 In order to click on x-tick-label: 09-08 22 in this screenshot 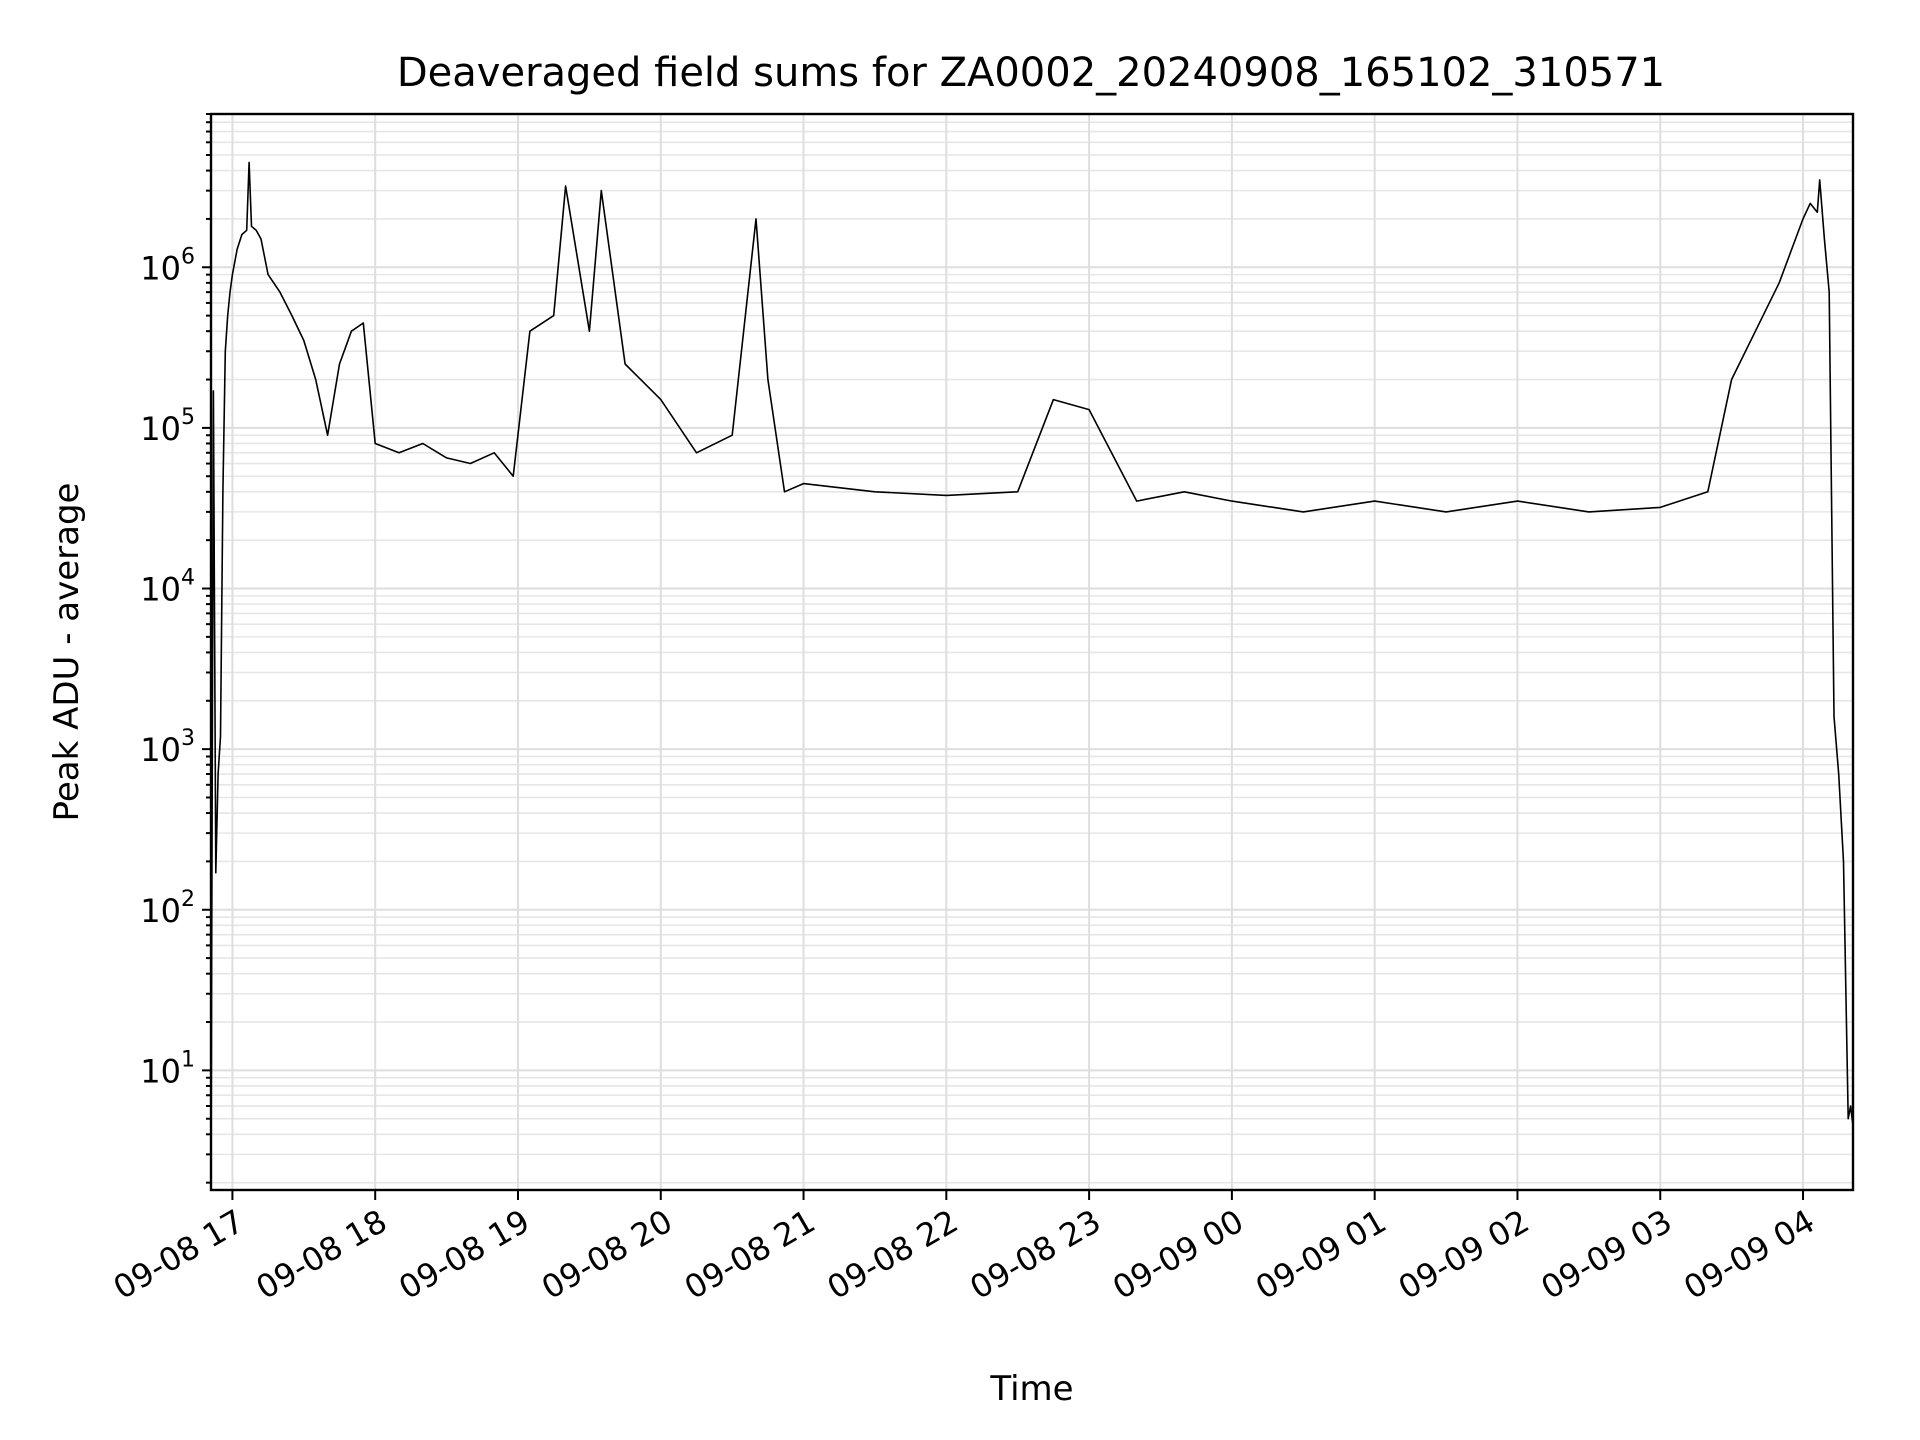, I will do `click(893, 1254)`.